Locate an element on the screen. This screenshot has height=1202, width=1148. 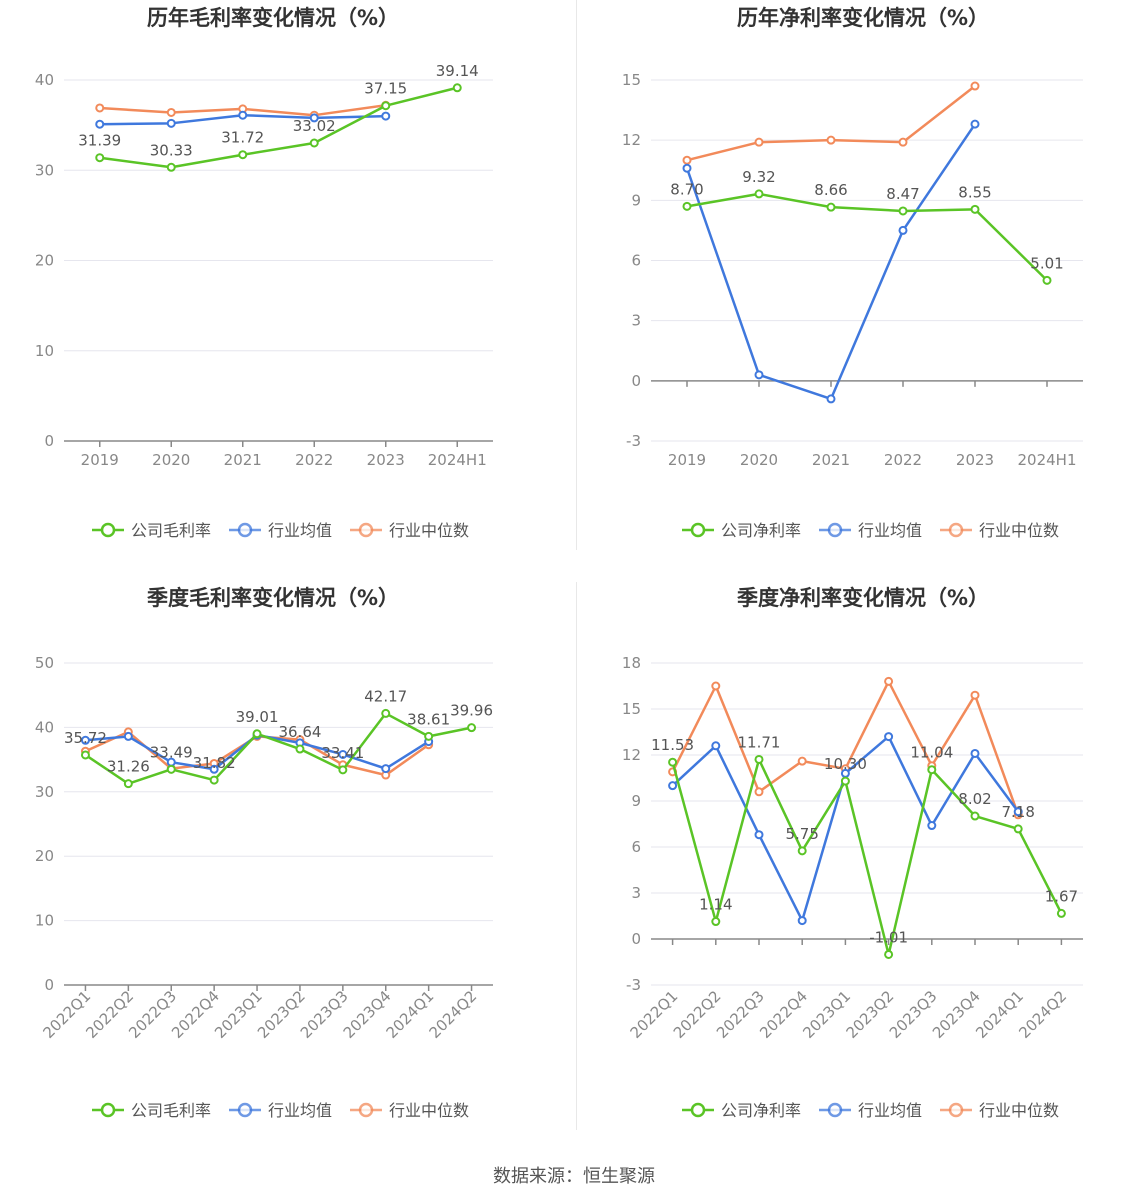
y-tick-label: -3 is located at coordinates (633, 441).